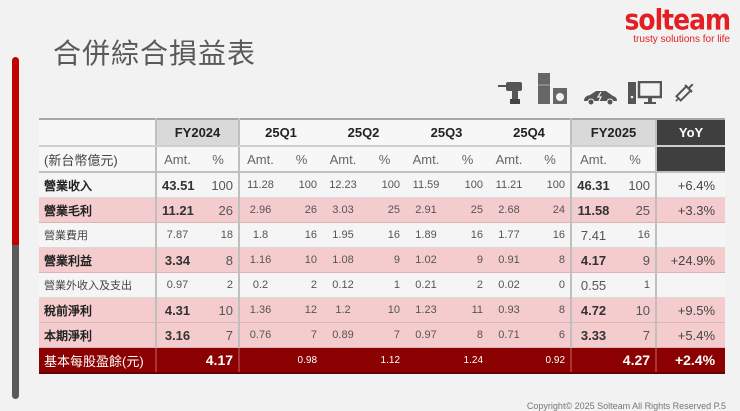  Describe the element at coordinates (636, 310) in the screenshot. I see `fy2025-pct: 10` at that location.